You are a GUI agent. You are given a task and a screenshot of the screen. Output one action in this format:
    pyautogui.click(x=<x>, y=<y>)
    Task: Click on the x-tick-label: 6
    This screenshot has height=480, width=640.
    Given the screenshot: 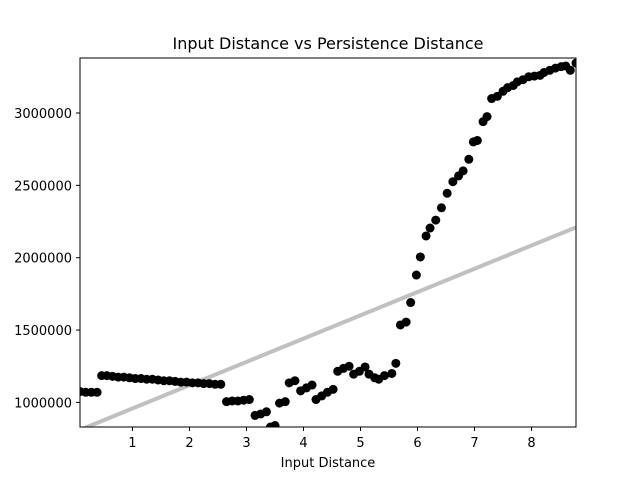 What is the action you would take?
    pyautogui.click(x=417, y=443)
    